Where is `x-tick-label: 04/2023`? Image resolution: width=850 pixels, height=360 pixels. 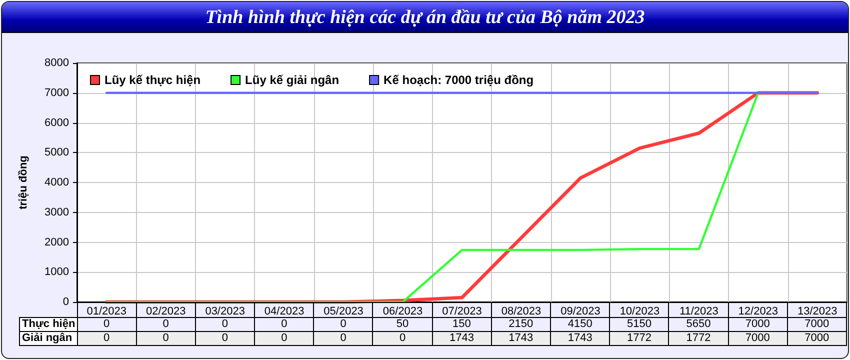
x-tick-label: 04/2023 is located at coordinates (284, 312).